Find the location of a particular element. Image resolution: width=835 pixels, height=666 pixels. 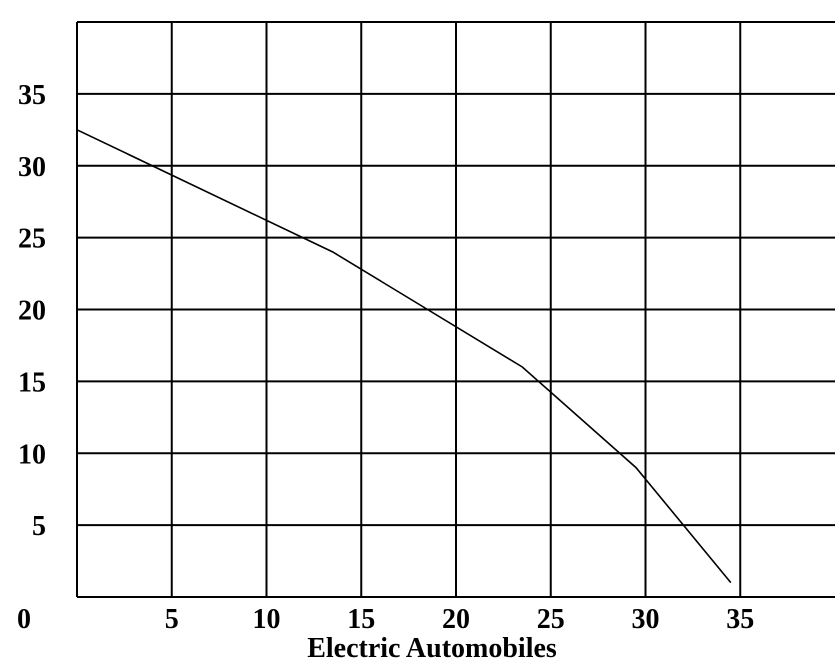

y-tick-label: 20 is located at coordinates (32, 311).